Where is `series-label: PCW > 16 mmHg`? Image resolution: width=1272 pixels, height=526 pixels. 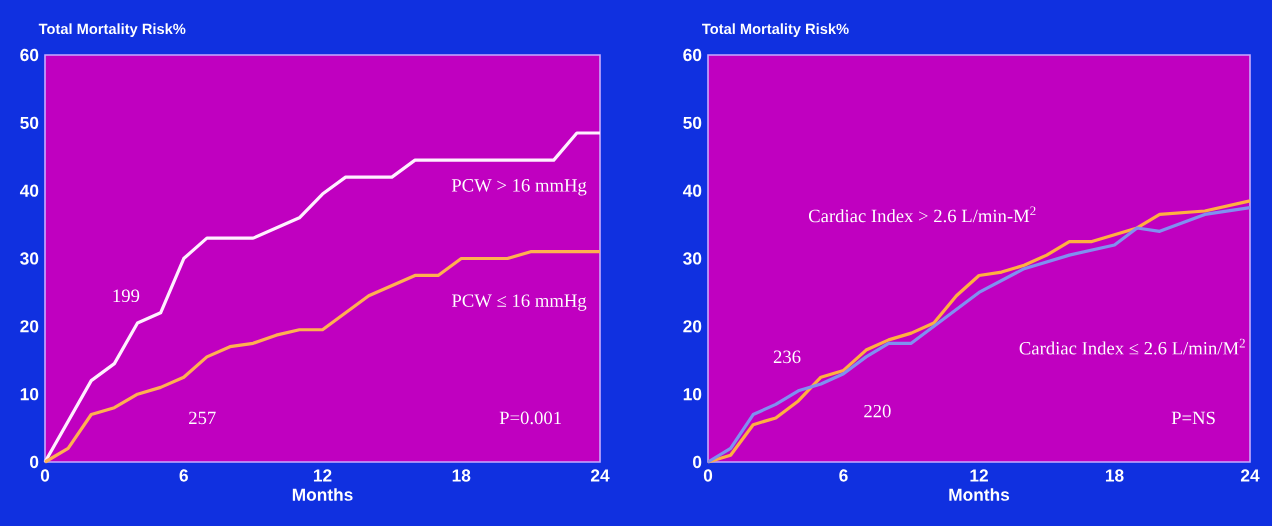 series-label: PCW > 16 mmHg is located at coordinates (519, 187).